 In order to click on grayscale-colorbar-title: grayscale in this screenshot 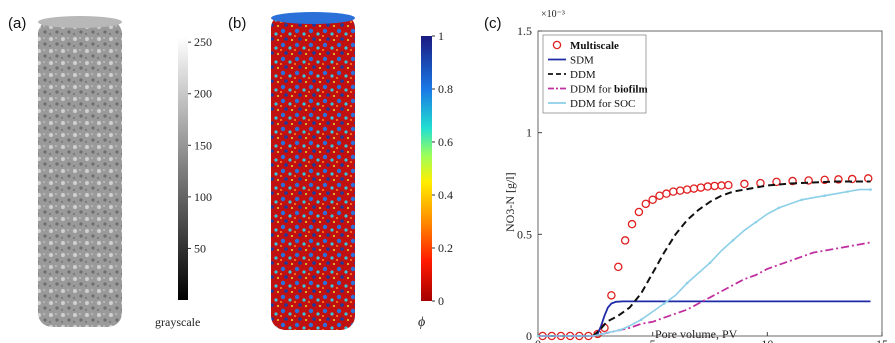, I will do `click(177, 322)`.